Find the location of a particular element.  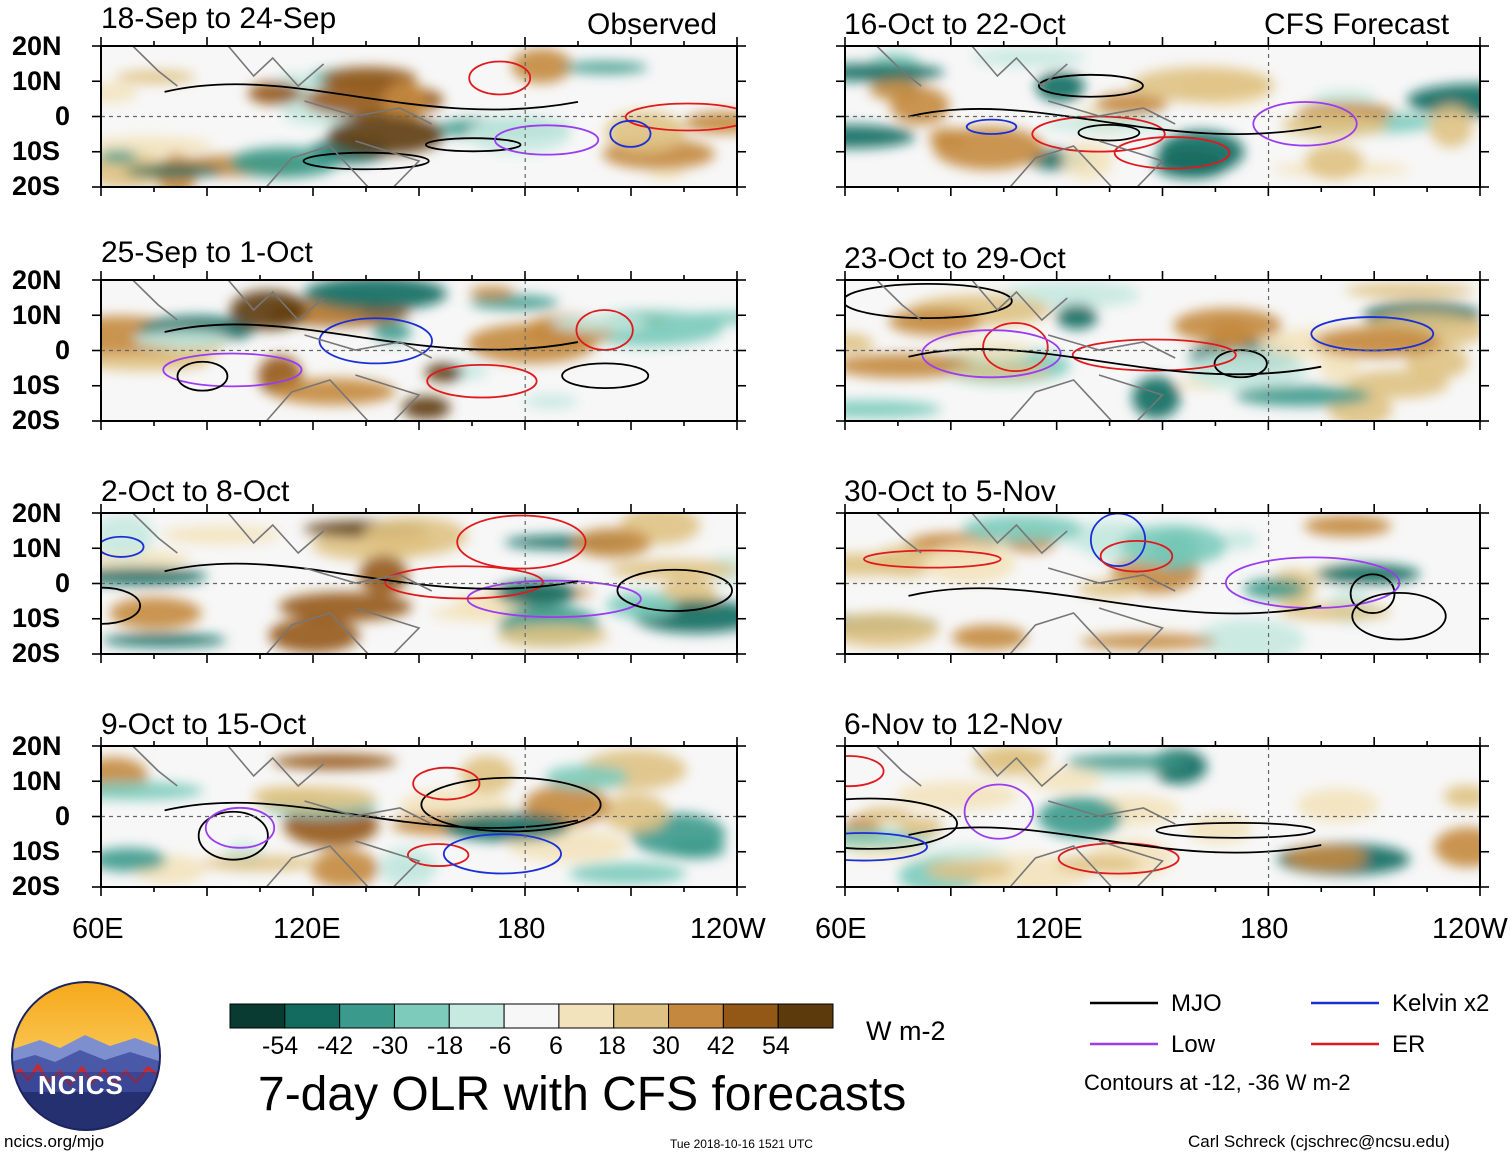

legend-kelvin: Kelvin x2 is located at coordinates (1441, 1003).